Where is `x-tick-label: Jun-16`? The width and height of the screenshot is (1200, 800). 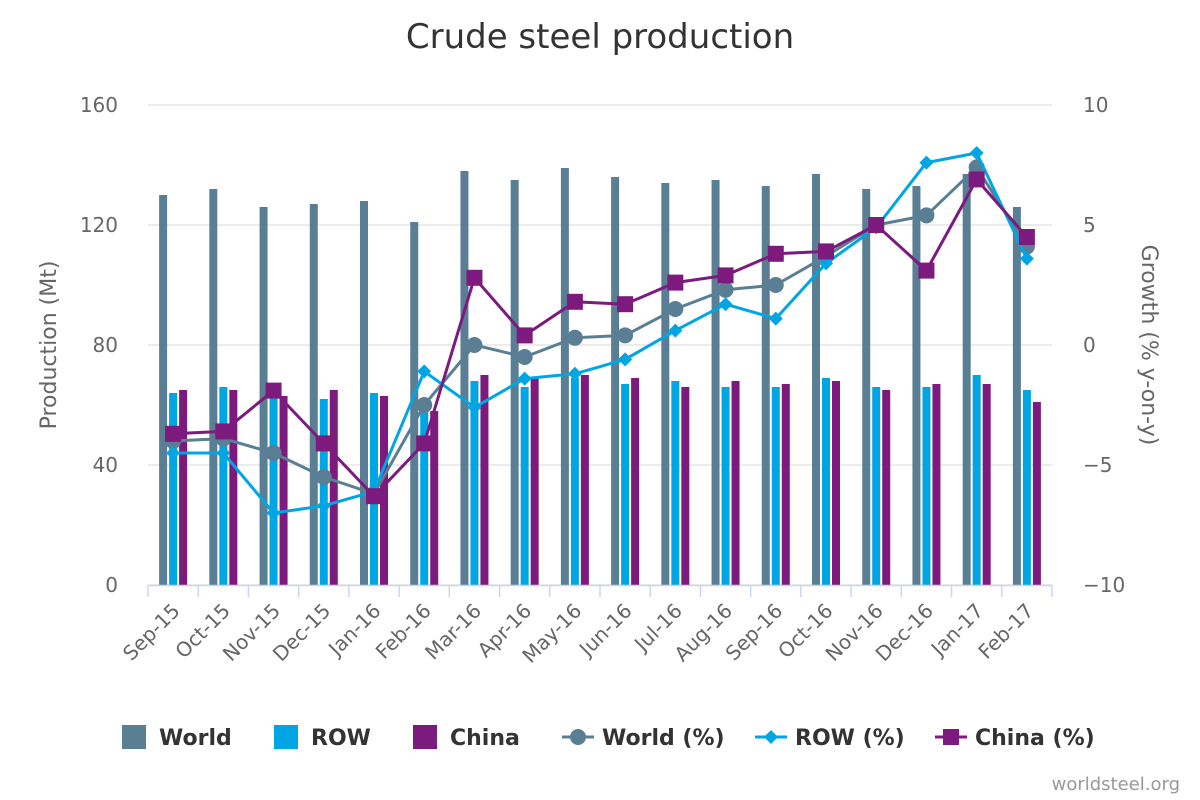
x-tick-label: Jun-16 is located at coordinates (605, 631).